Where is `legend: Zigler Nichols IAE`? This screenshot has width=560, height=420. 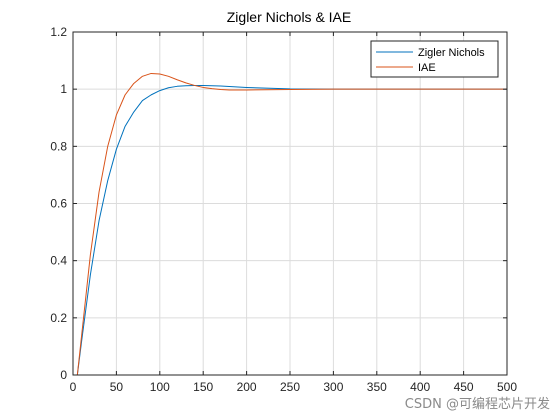
legend: Zigler Nichols IAE is located at coordinates (434, 59).